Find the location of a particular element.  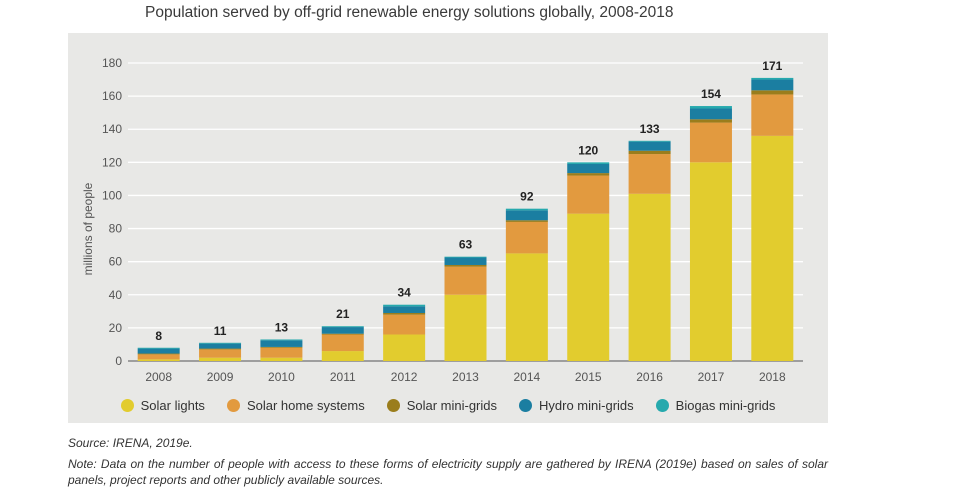

legend-item: Biogas mini-grids is located at coordinates (715, 405).